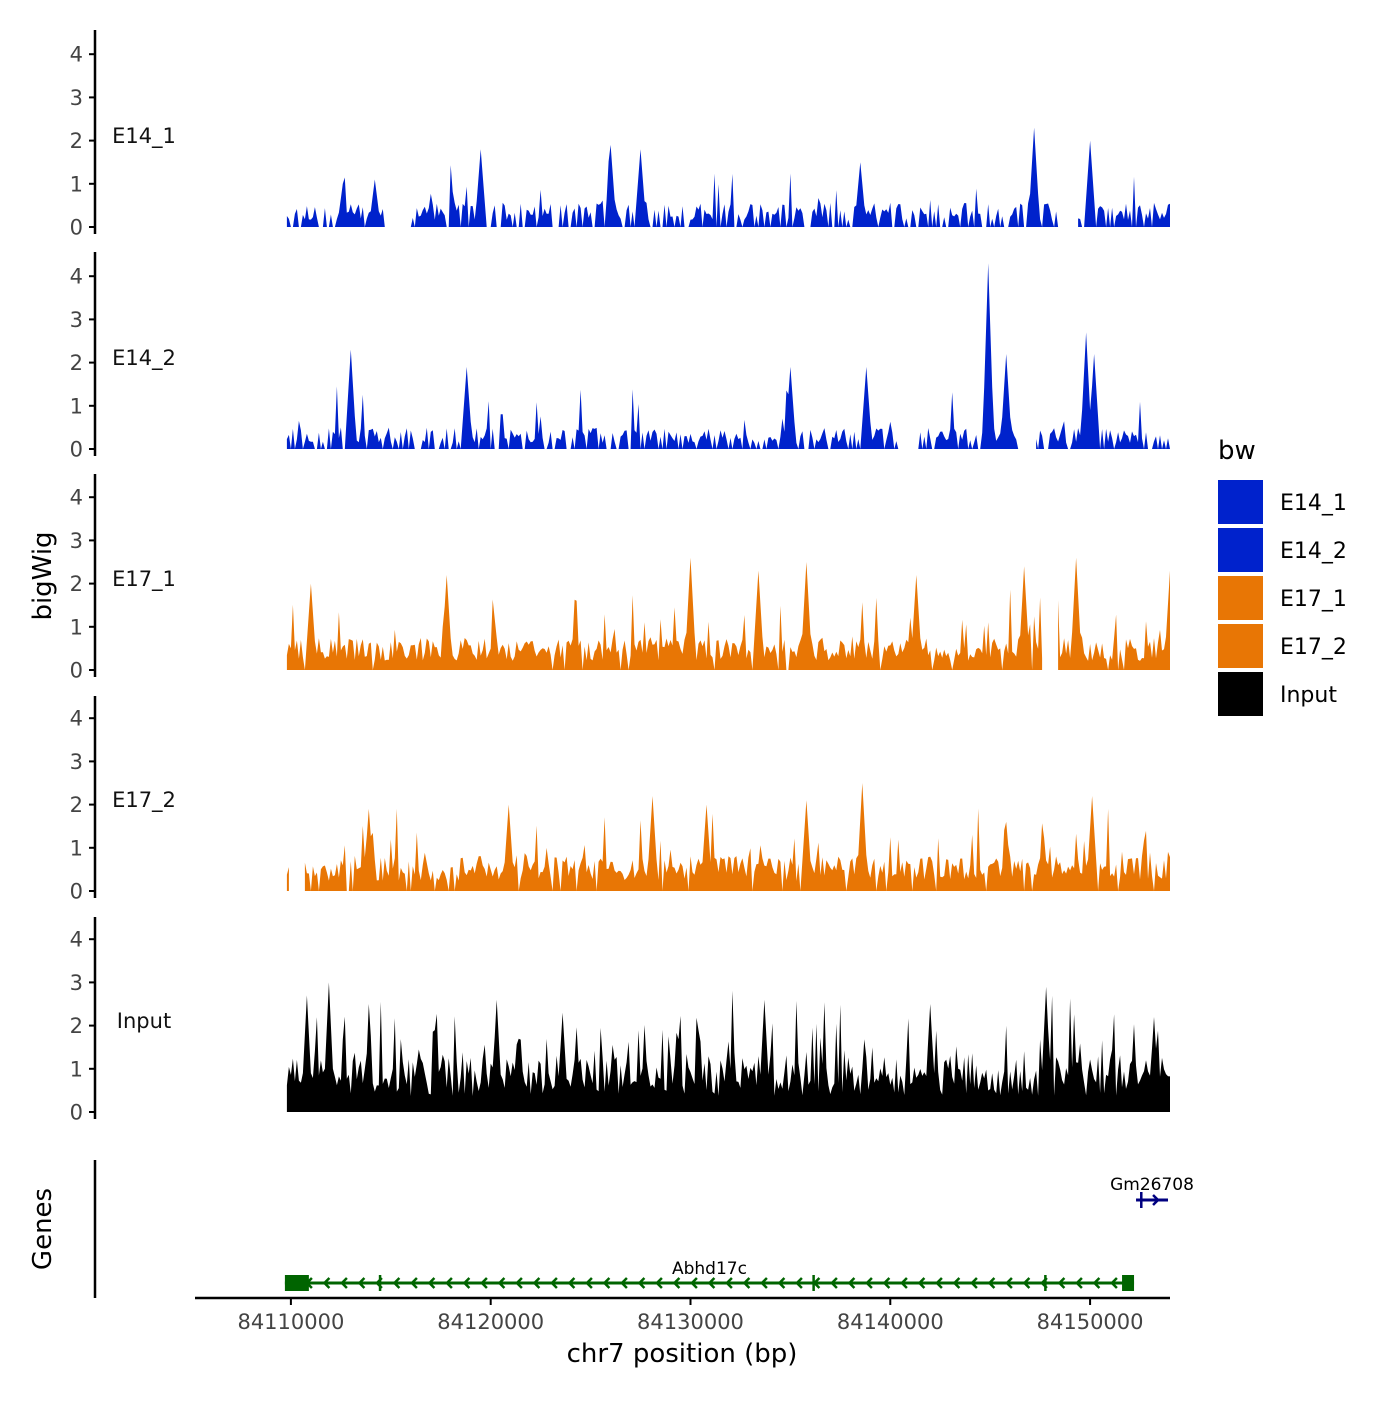 Image resolution: width=1400 pixels, height=1404 pixels. I want to click on legend: bw E14_1 E14_2 E17_1 E17_2 Input, so click(1282, 576).